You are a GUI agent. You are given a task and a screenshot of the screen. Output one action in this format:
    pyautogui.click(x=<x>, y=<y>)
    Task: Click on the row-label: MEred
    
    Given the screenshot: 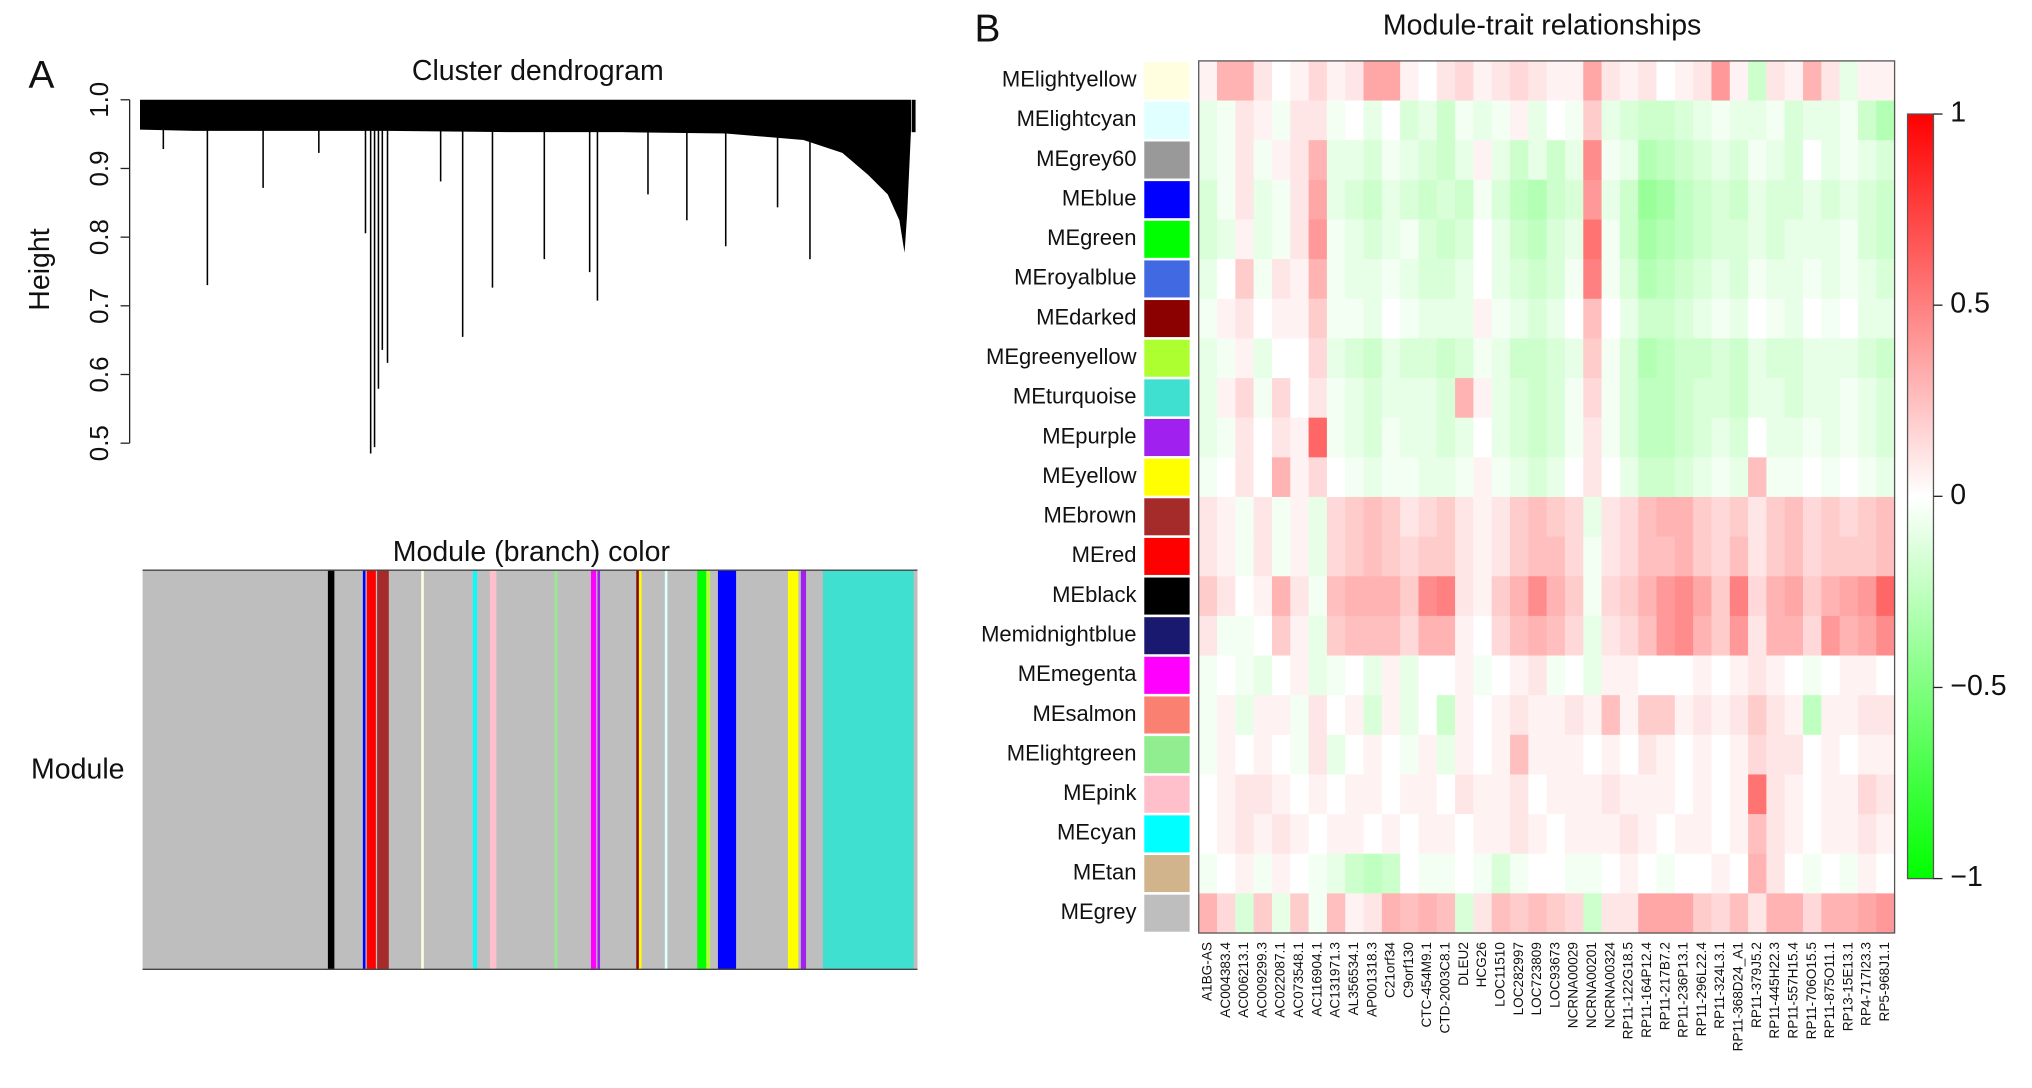 What is the action you would take?
    pyautogui.click(x=1104, y=554)
    